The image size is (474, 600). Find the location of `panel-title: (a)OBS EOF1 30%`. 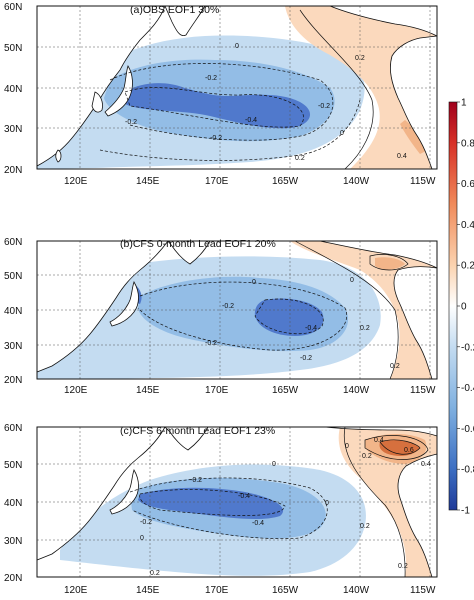

panel-title: (a)OBS EOF1 30% is located at coordinates (174, 10).